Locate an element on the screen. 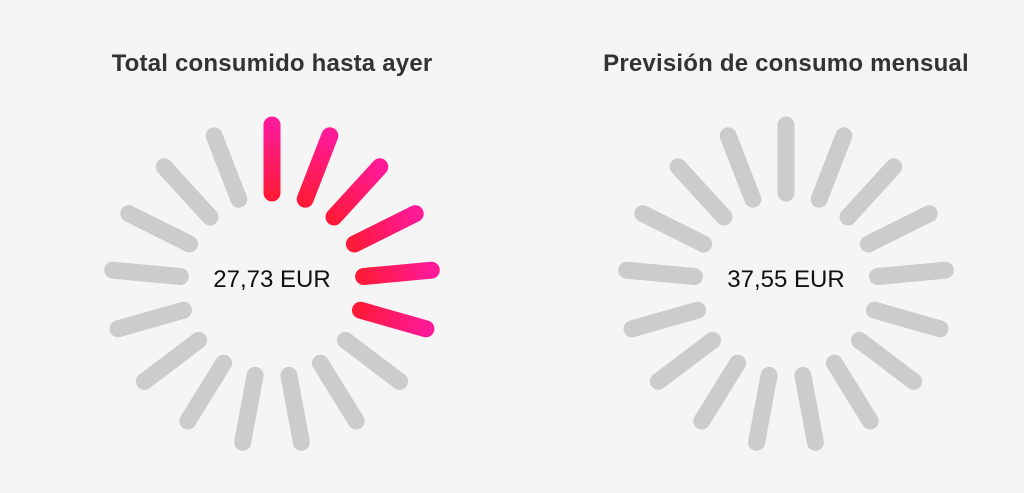 The image size is (1024, 493). consumed-to-date-value: 27,73 EUR is located at coordinates (272, 279).